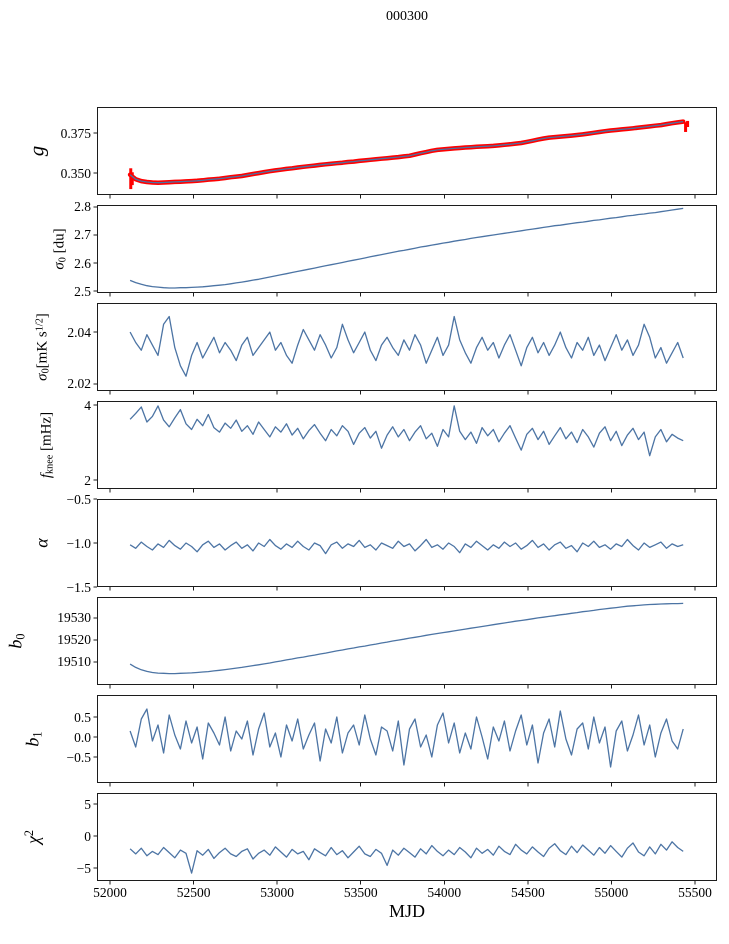 The width and height of the screenshot is (729, 944). I want to click on series-chi2, so click(406, 857).